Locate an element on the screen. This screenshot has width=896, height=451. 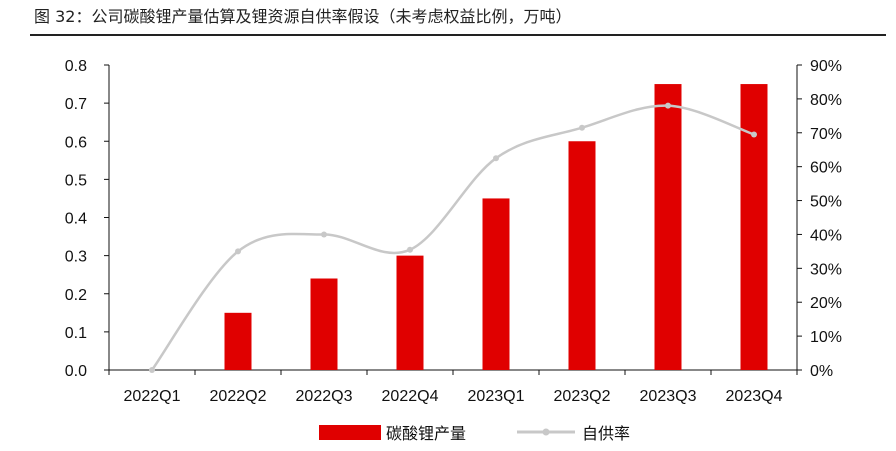
right-y-axis: 0% 10% 20% 30% 40% 50% 60% 70% 80% 90% is located at coordinates (819, 219).